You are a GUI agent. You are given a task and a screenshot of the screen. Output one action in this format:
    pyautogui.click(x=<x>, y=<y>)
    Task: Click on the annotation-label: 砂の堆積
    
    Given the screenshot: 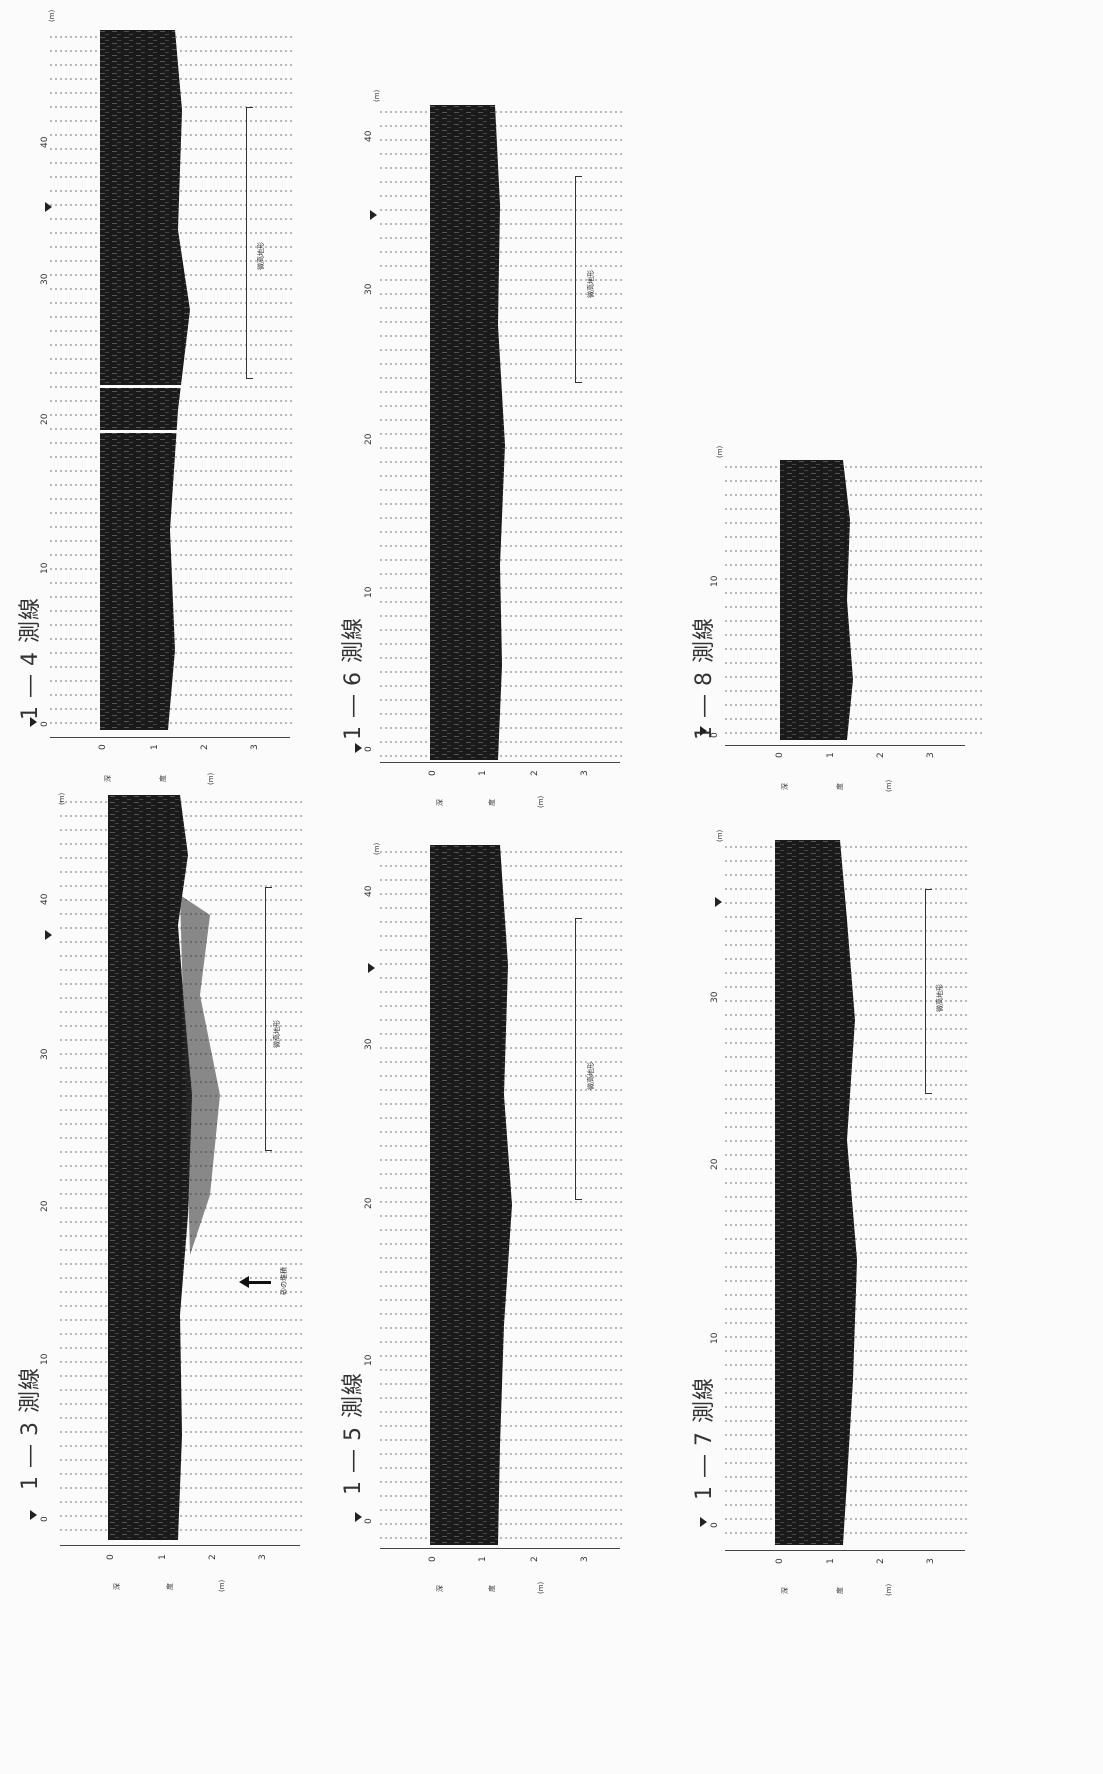 What is the action you would take?
    pyautogui.click(x=284, y=1281)
    